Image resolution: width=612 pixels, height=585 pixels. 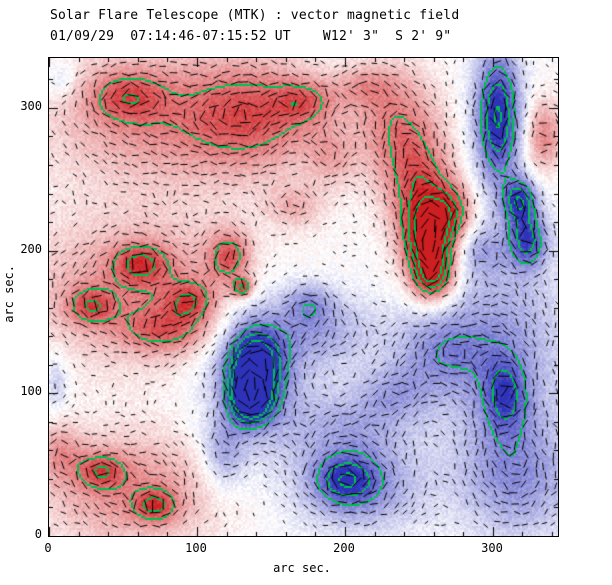 I want to click on y-tick-label-0: 0, so click(x=38, y=534).